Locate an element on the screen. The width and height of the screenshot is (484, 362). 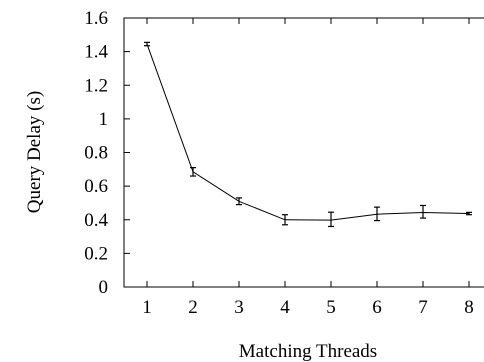
x-tick-label: 7 is located at coordinates (423, 307).